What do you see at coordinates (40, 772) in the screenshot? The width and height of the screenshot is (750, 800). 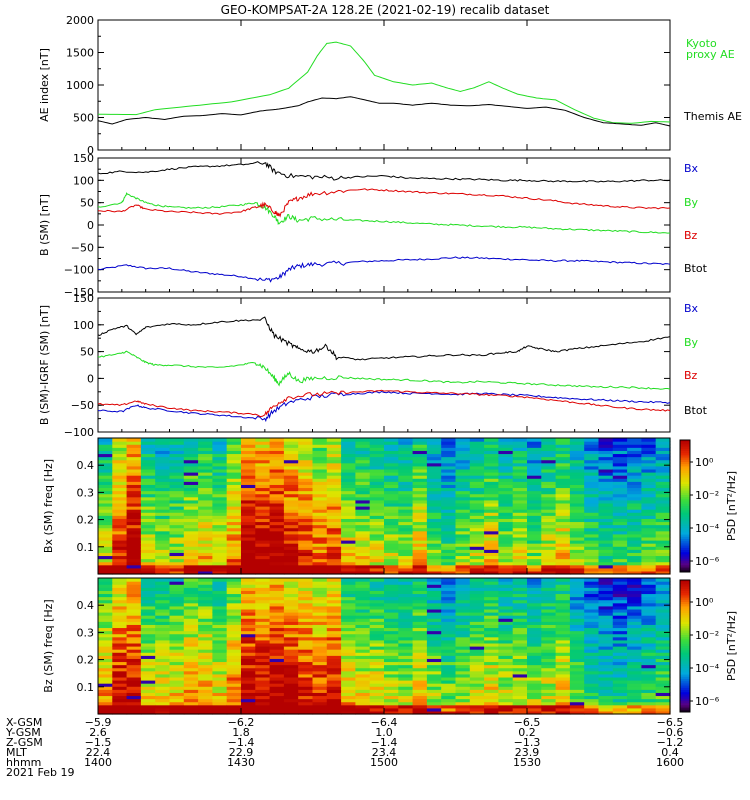 I see `ephemeris-label: 2021 Feb 19` at bounding box center [40, 772].